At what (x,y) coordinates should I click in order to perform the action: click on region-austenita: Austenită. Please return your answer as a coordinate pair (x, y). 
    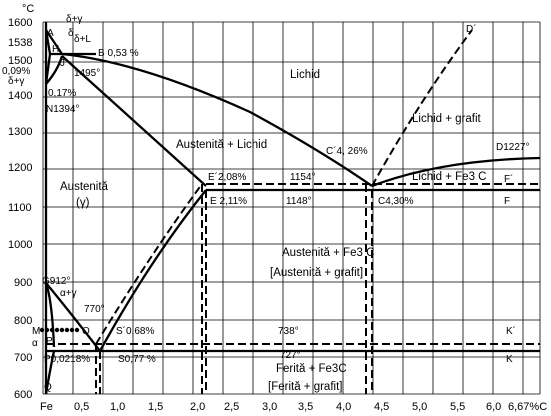
    Looking at the image, I should click on (84, 187).